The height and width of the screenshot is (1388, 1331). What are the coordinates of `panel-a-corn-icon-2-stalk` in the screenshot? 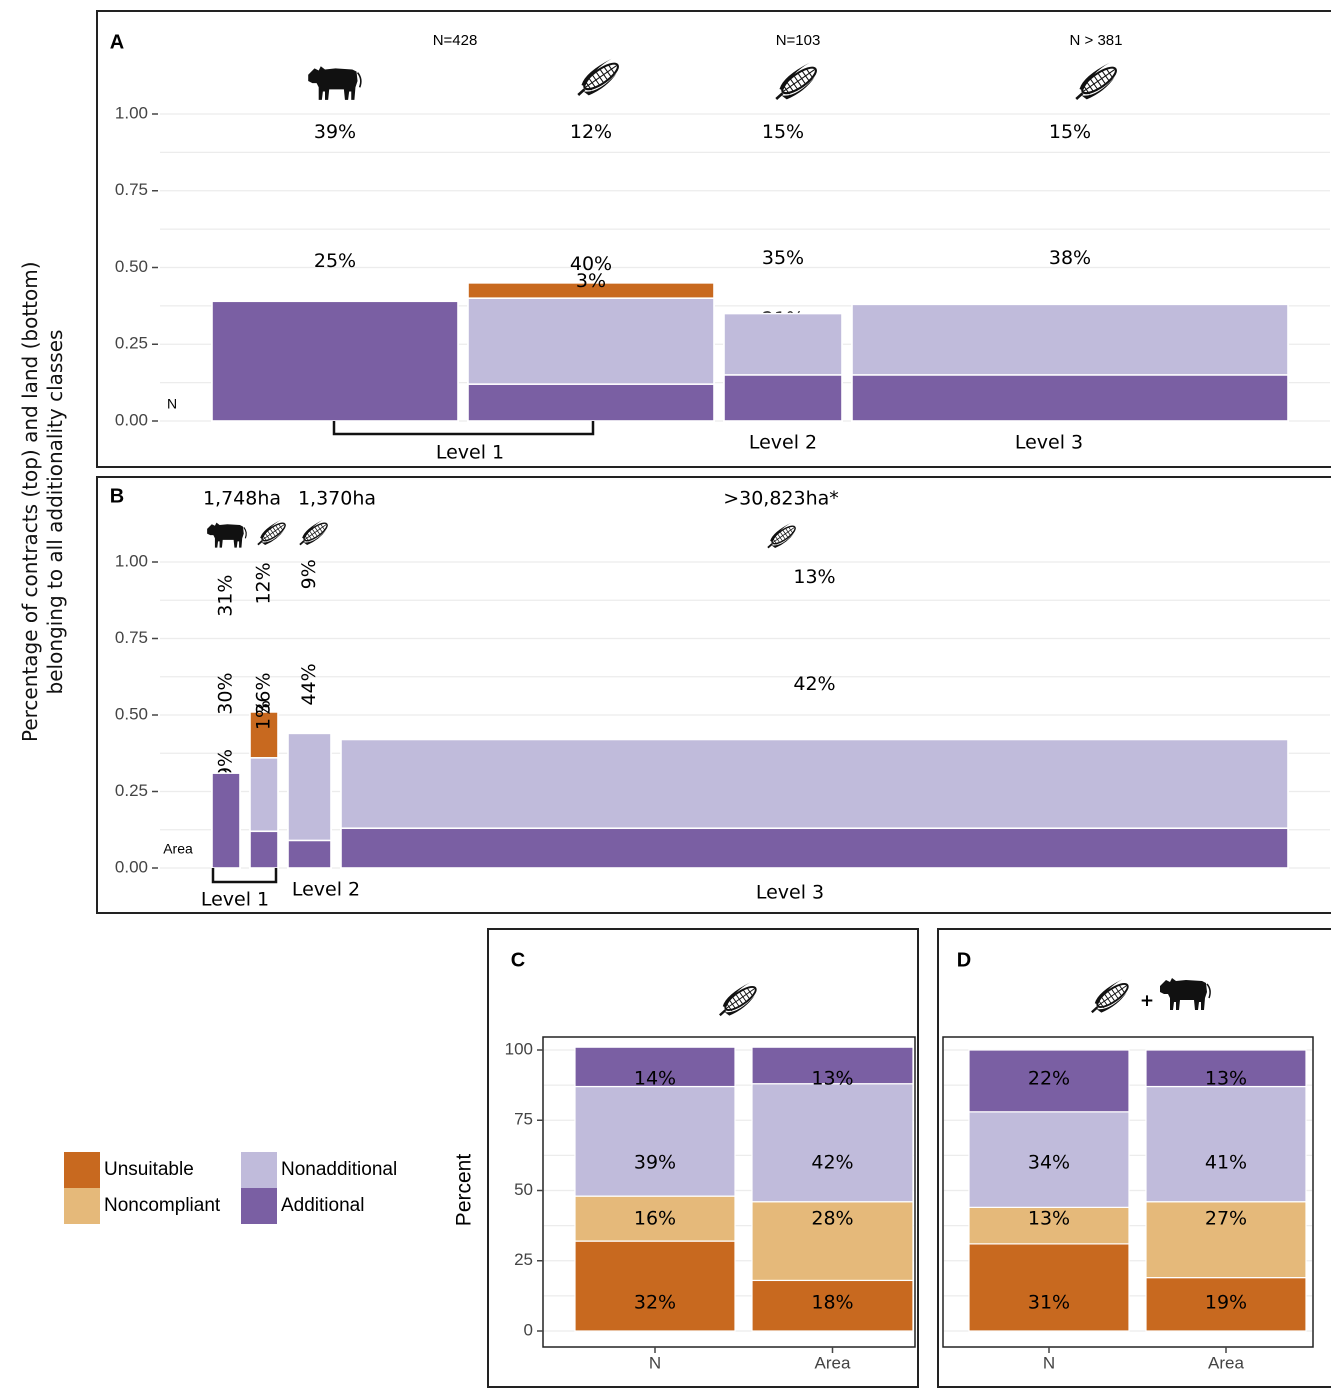 It's located at (779, 96).